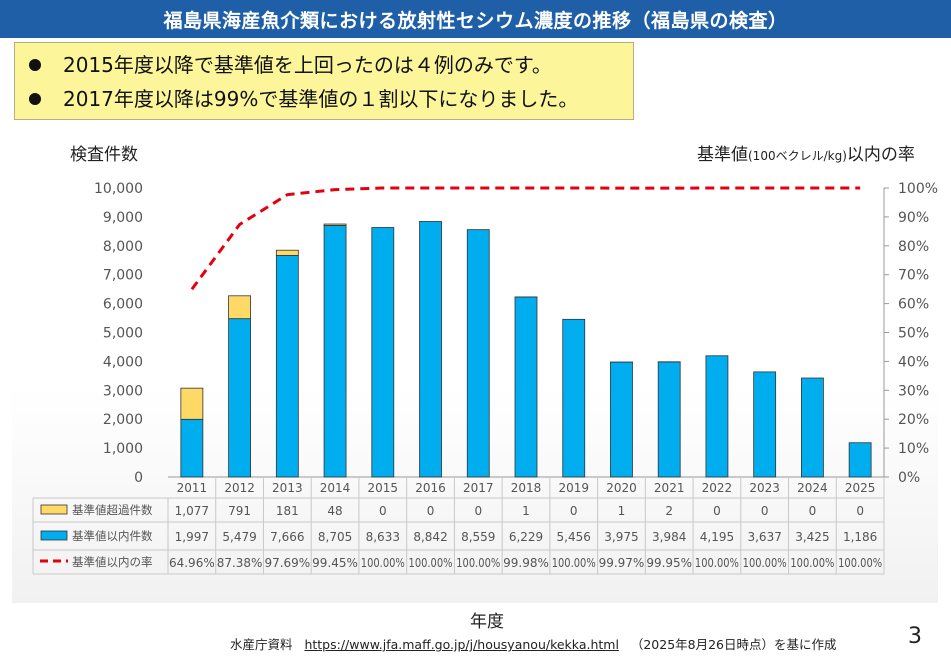 The image size is (951, 659). I want to click on y2-tick-label: 100%, so click(918, 189).